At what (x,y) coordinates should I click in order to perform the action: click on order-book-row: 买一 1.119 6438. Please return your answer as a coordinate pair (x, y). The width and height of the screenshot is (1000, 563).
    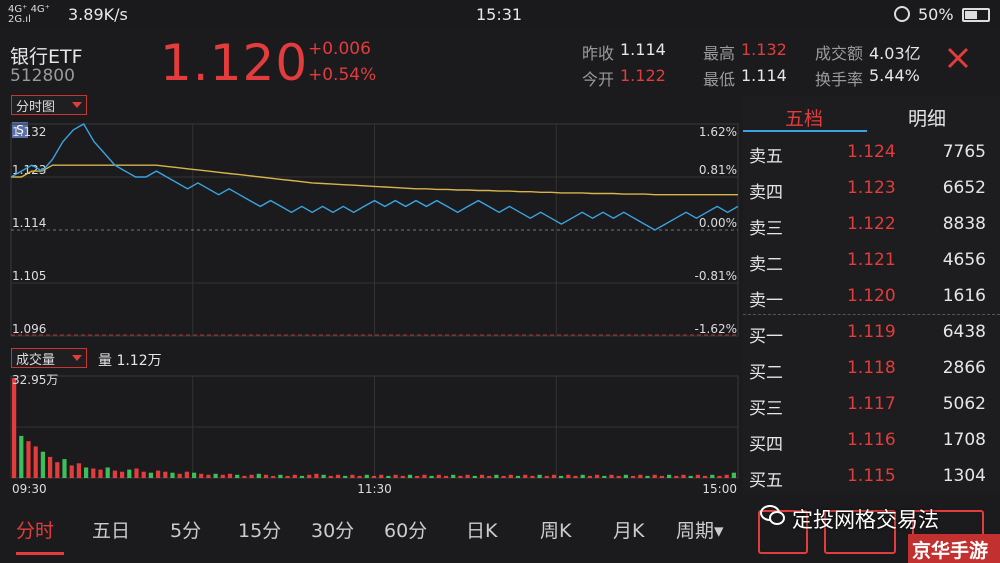
    Looking at the image, I should click on (871, 332).